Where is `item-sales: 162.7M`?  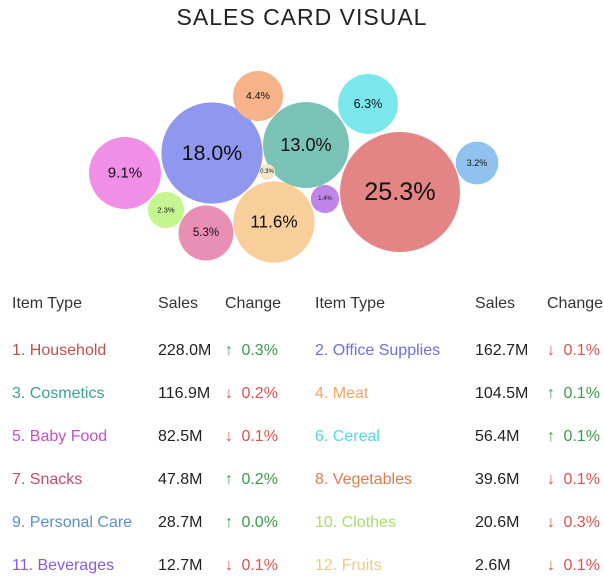 item-sales: 162.7M is located at coordinates (502, 350).